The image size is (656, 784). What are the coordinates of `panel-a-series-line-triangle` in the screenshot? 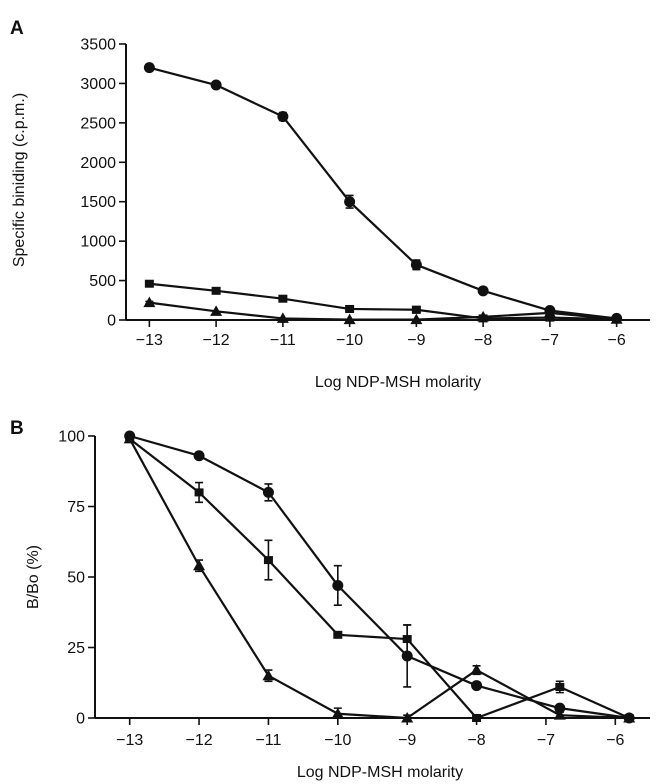 It's located at (383, 311).